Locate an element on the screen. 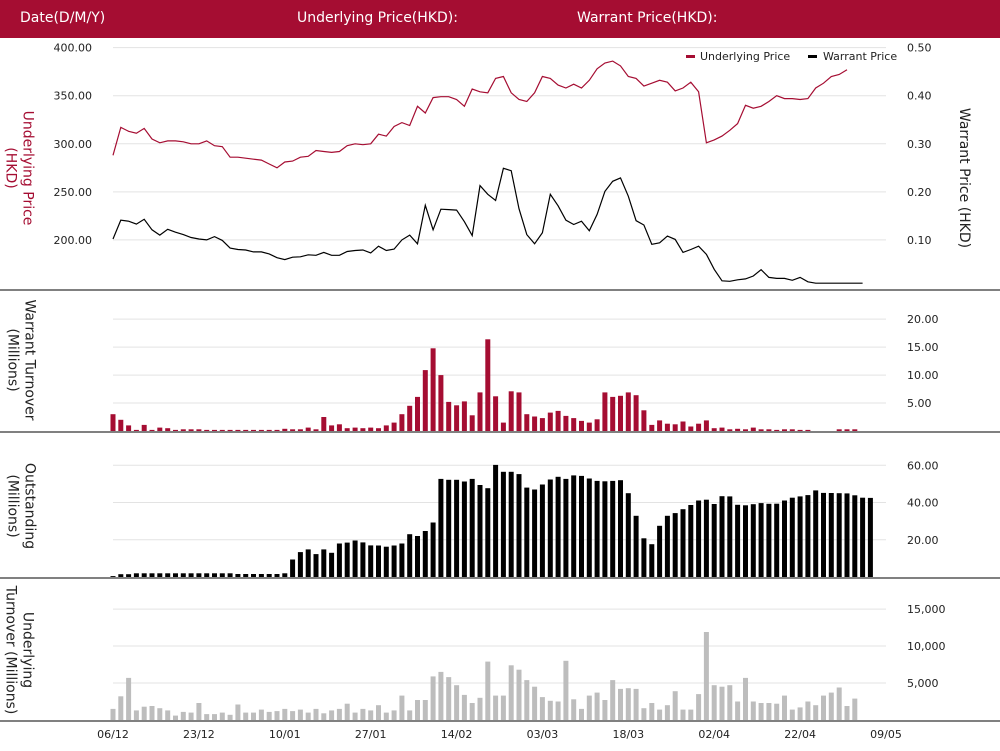 The height and width of the screenshot is (751, 1000). warrant-price-line is located at coordinates (487, 225).